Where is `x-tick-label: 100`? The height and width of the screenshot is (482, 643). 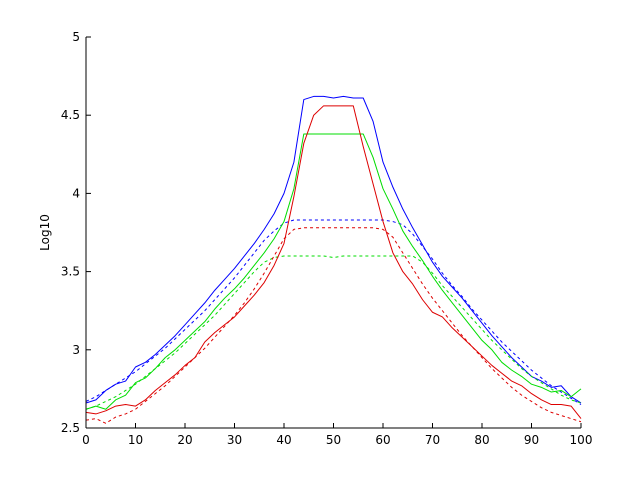 x-tick-label: 100 is located at coordinates (581, 440).